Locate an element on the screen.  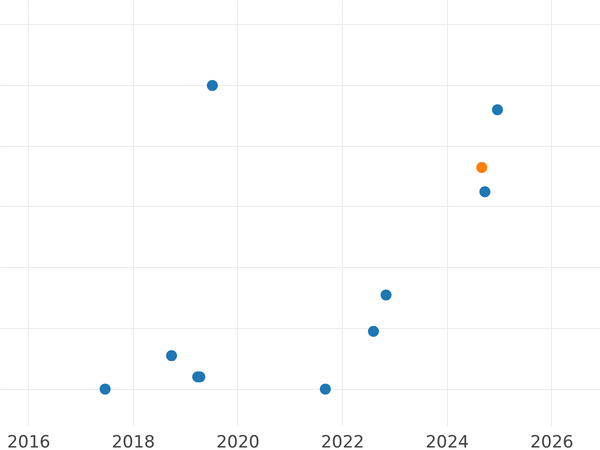
x-tick-label: 2016 is located at coordinates (28, 441).